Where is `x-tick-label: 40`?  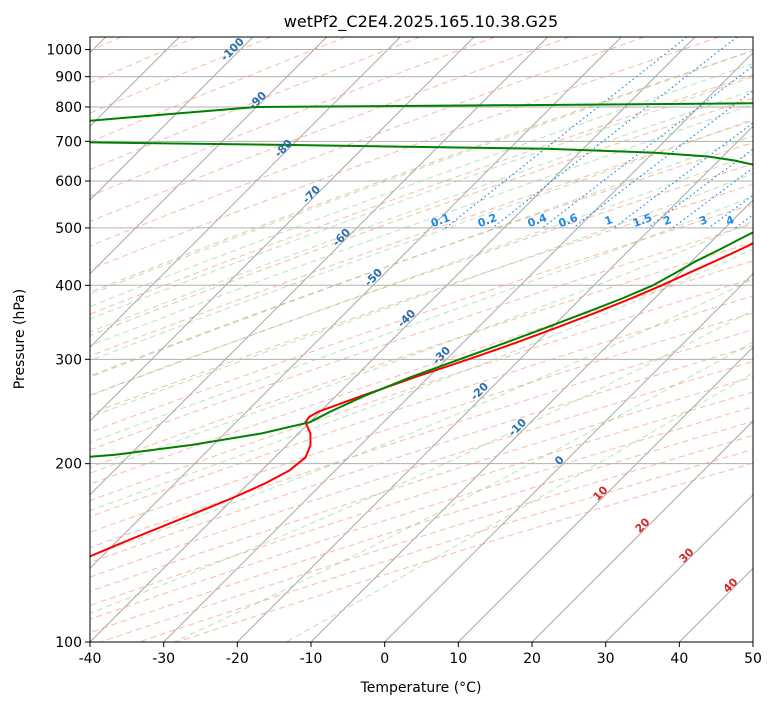
x-tick-label: 40 is located at coordinates (679, 659).